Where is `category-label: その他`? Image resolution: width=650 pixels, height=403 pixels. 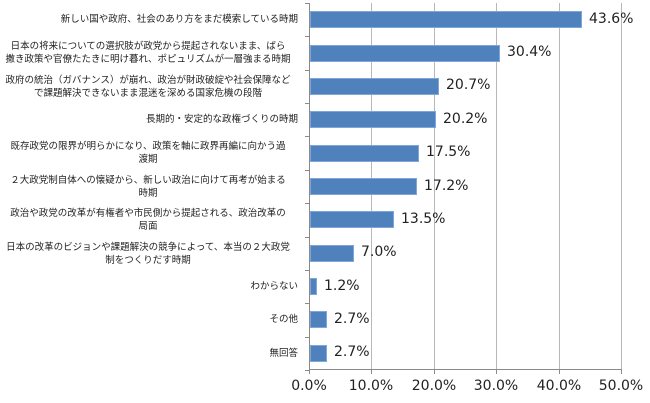
category-label: その他 is located at coordinates (149, 319).